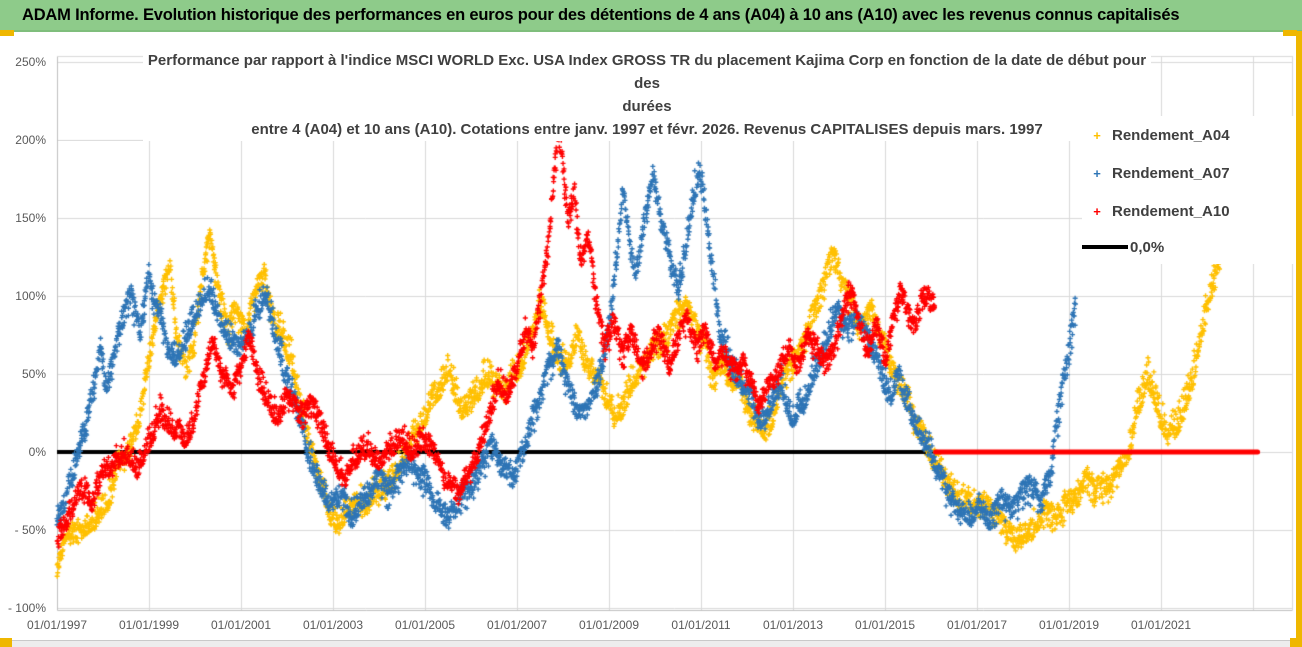 The image size is (1302, 647). I want to click on y-tick-label: 250%, so click(30, 62).